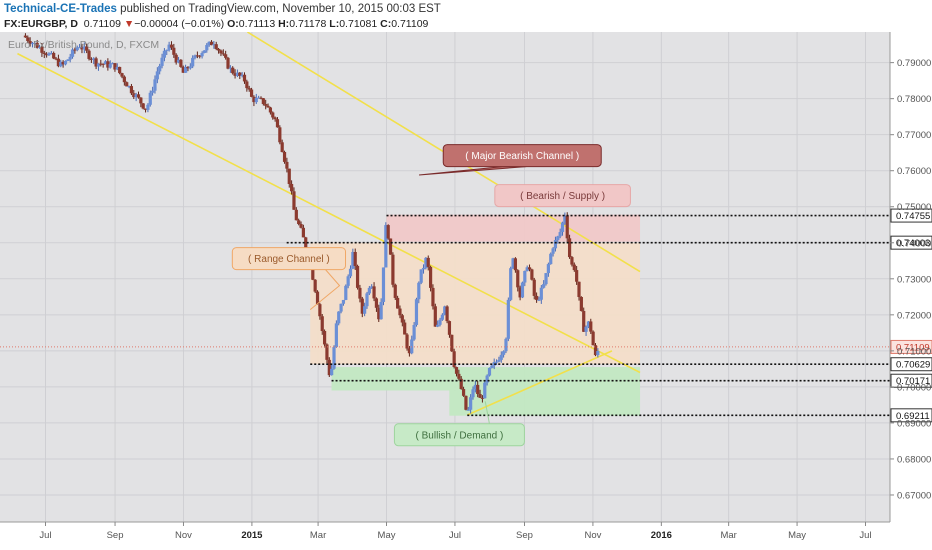 The height and width of the screenshot is (550, 932). I want to click on close-label: C:, so click(386, 24).